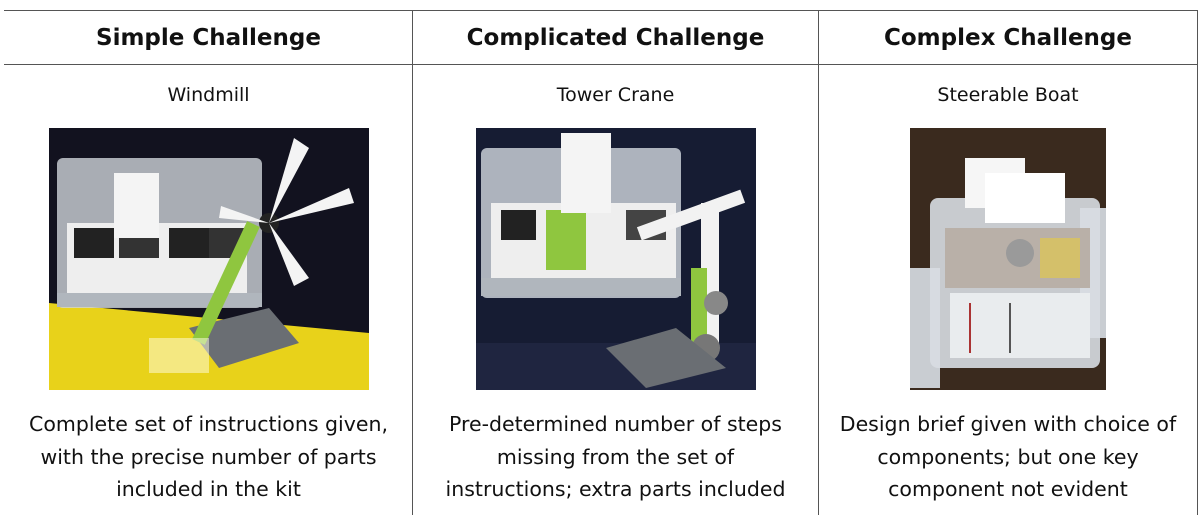 Image resolution: width=1200 pixels, height=515 pixels. What do you see at coordinates (615, 424) in the screenshot?
I see `description-line: Pre-determined number of steps` at bounding box center [615, 424].